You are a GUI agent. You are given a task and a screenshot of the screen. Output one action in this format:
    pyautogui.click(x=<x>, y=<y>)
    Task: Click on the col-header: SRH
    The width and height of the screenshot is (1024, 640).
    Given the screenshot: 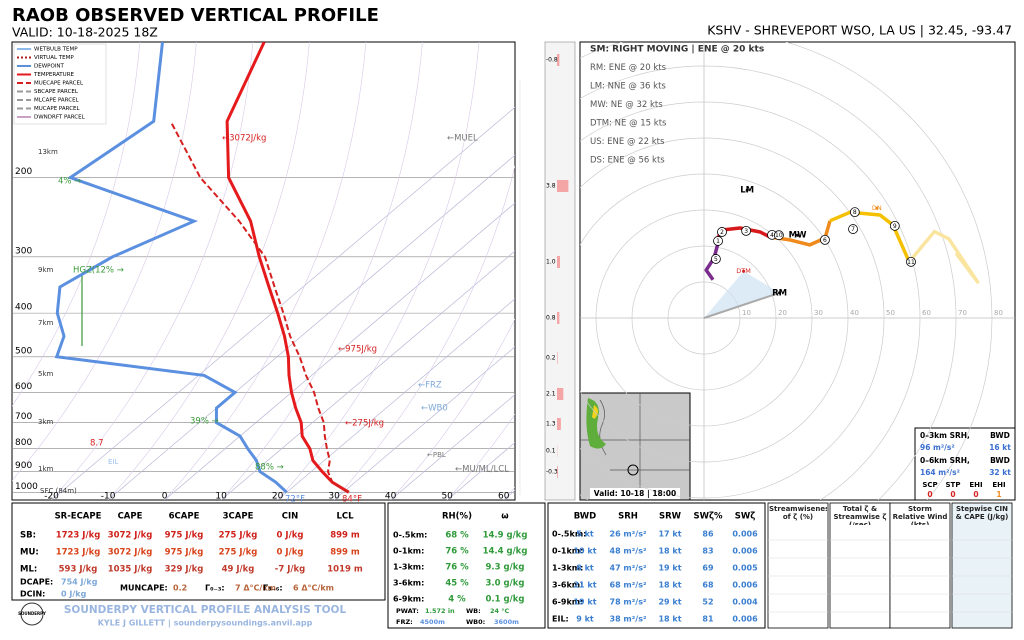 What is the action you would take?
    pyautogui.click(x=628, y=517)
    